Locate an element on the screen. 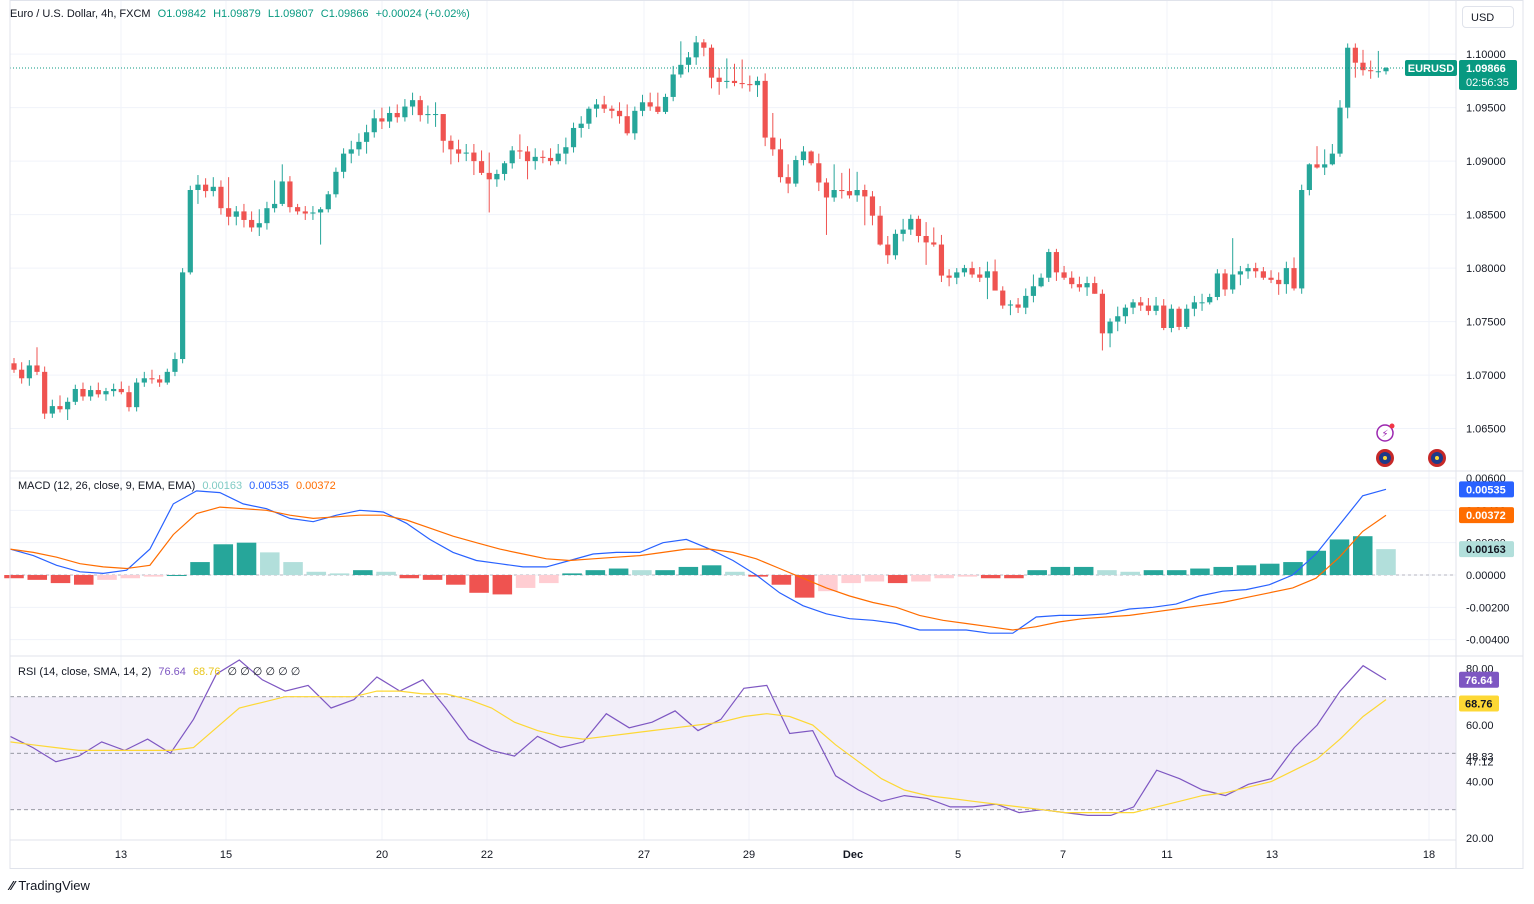 Image resolution: width=1534 pixels, height=904 pixels. price-tick-label: 1.08500 is located at coordinates (1486, 216).